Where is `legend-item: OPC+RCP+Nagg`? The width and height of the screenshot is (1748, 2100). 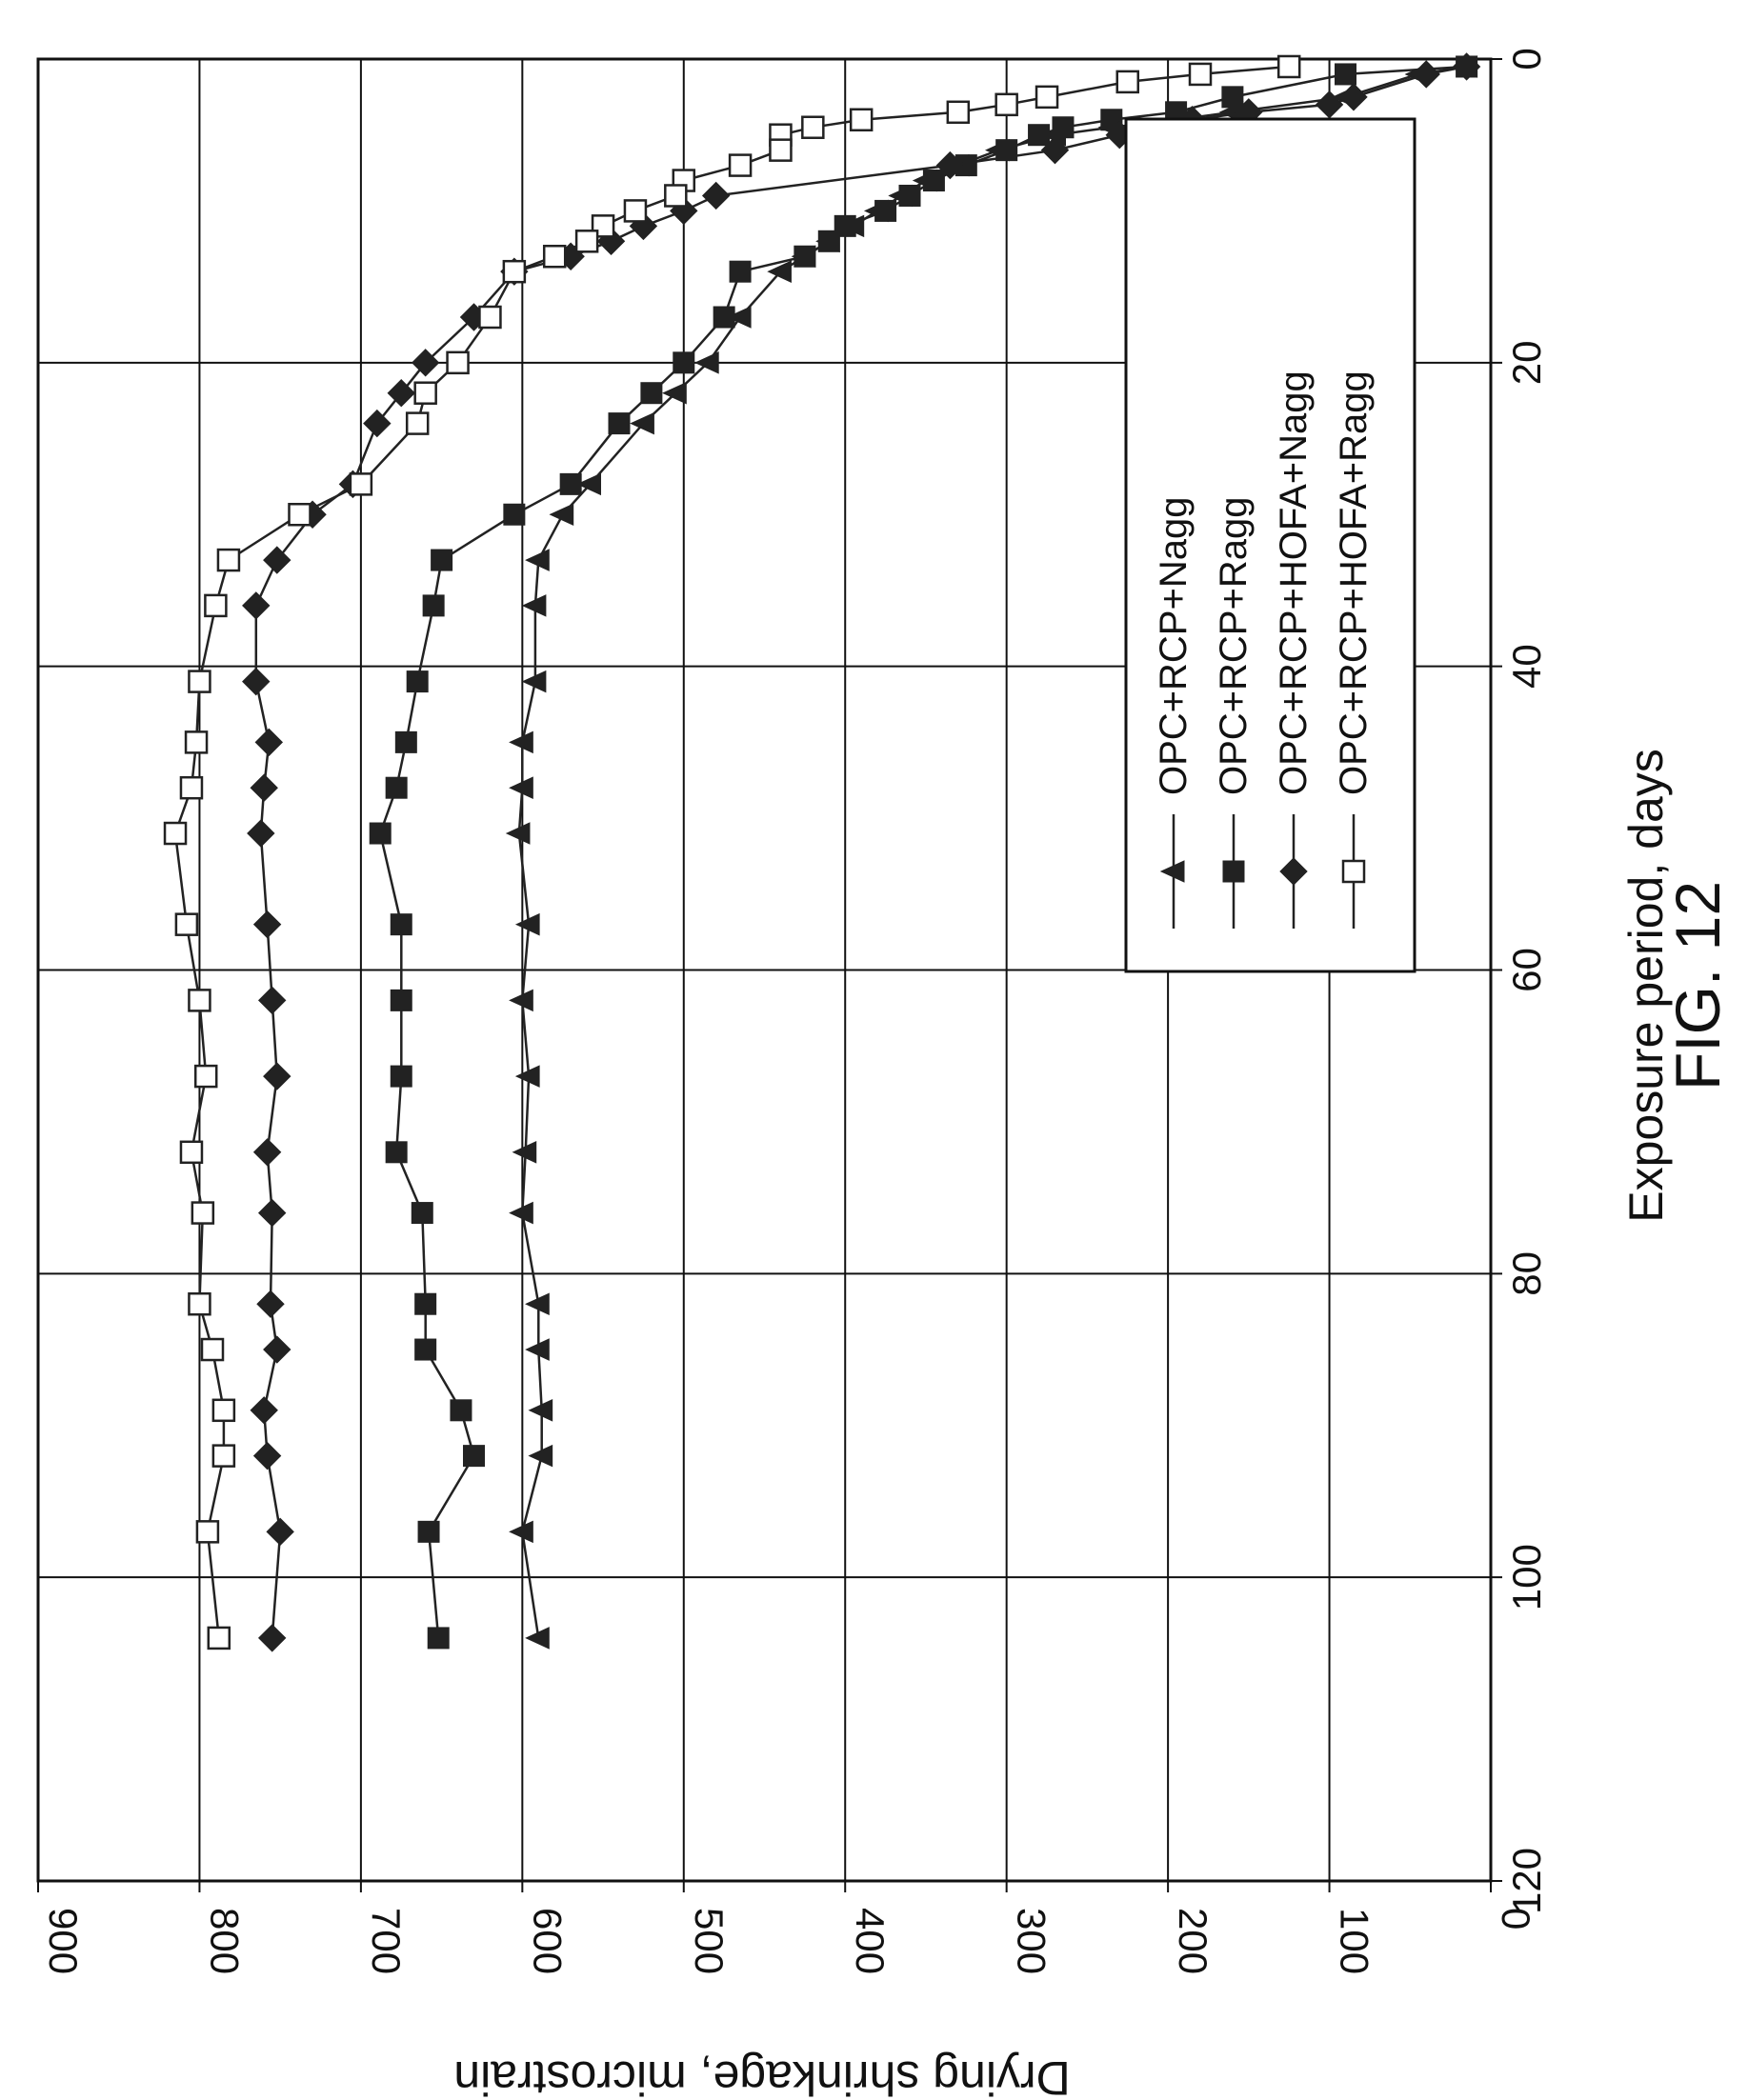
legend-item: OPC+RCP+Nagg is located at coordinates (1174, 713).